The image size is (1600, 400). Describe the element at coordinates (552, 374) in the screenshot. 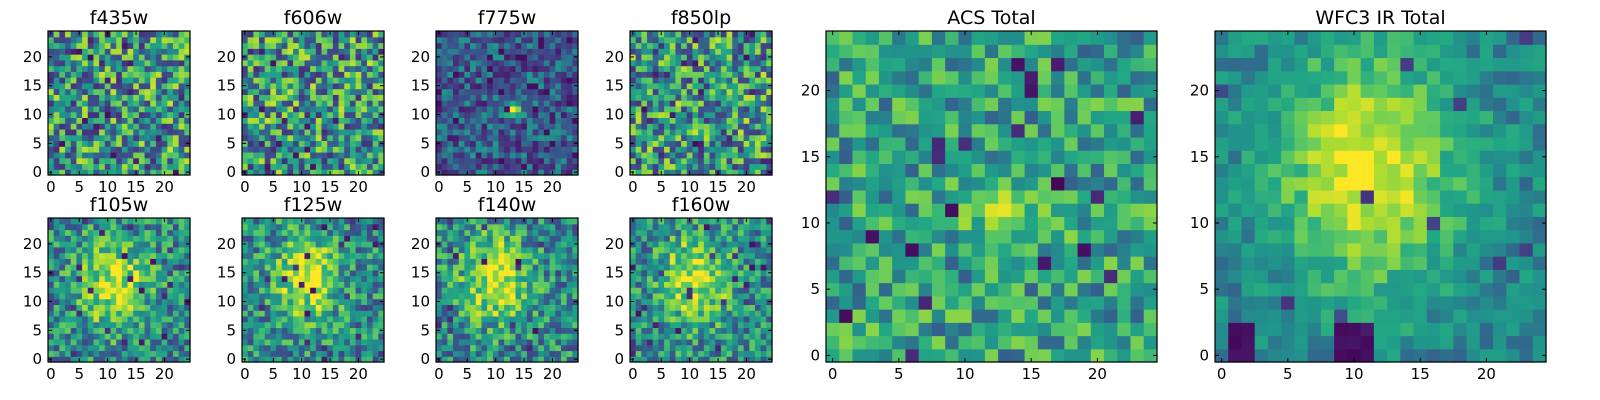

I see `x-tick-label: 20` at that location.